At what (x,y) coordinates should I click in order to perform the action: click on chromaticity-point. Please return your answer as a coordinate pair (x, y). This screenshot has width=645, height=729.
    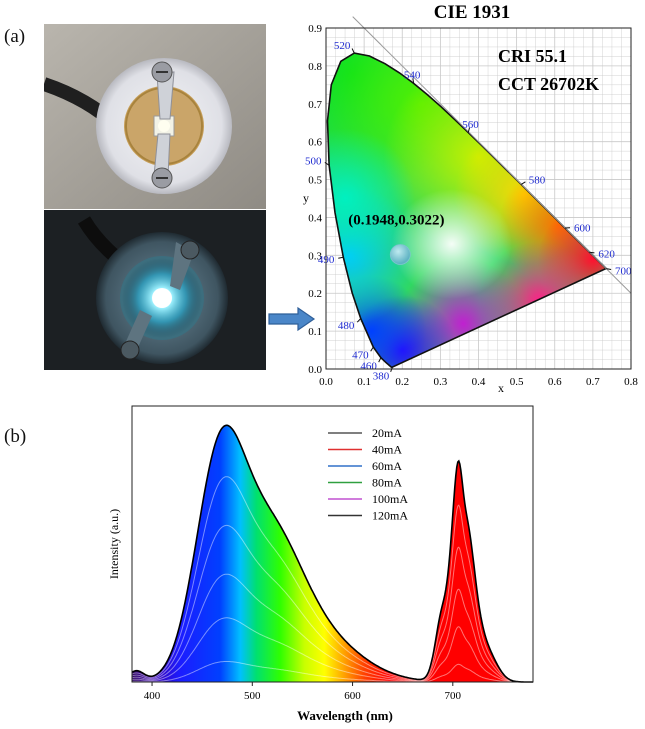
    Looking at the image, I should click on (400, 254).